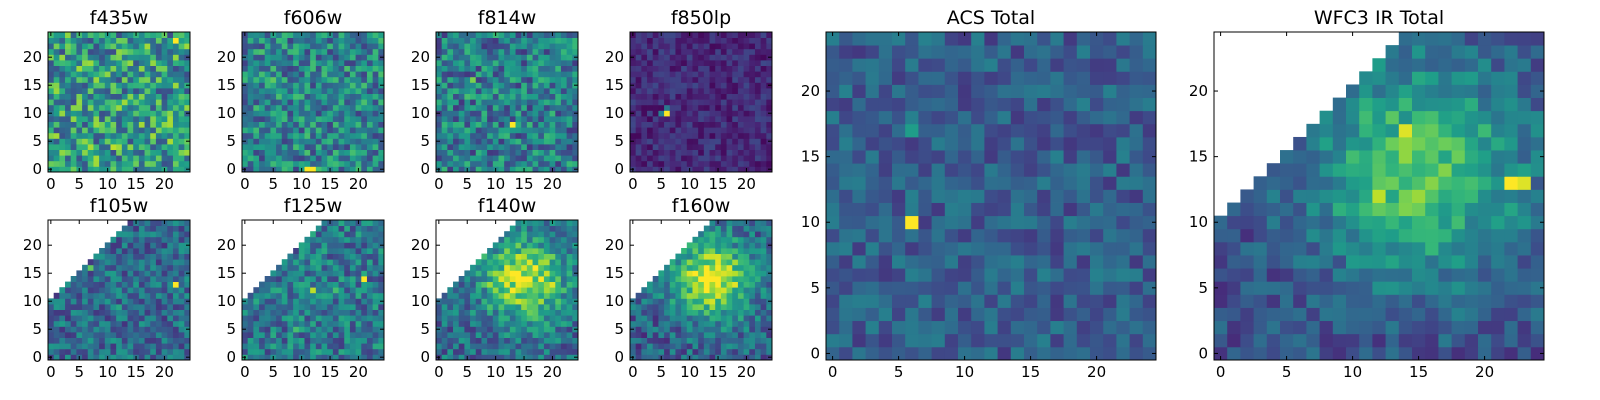 The height and width of the screenshot is (400, 1600). Describe the element at coordinates (425, 169) in the screenshot. I see `y-tick-label: 0` at that location.